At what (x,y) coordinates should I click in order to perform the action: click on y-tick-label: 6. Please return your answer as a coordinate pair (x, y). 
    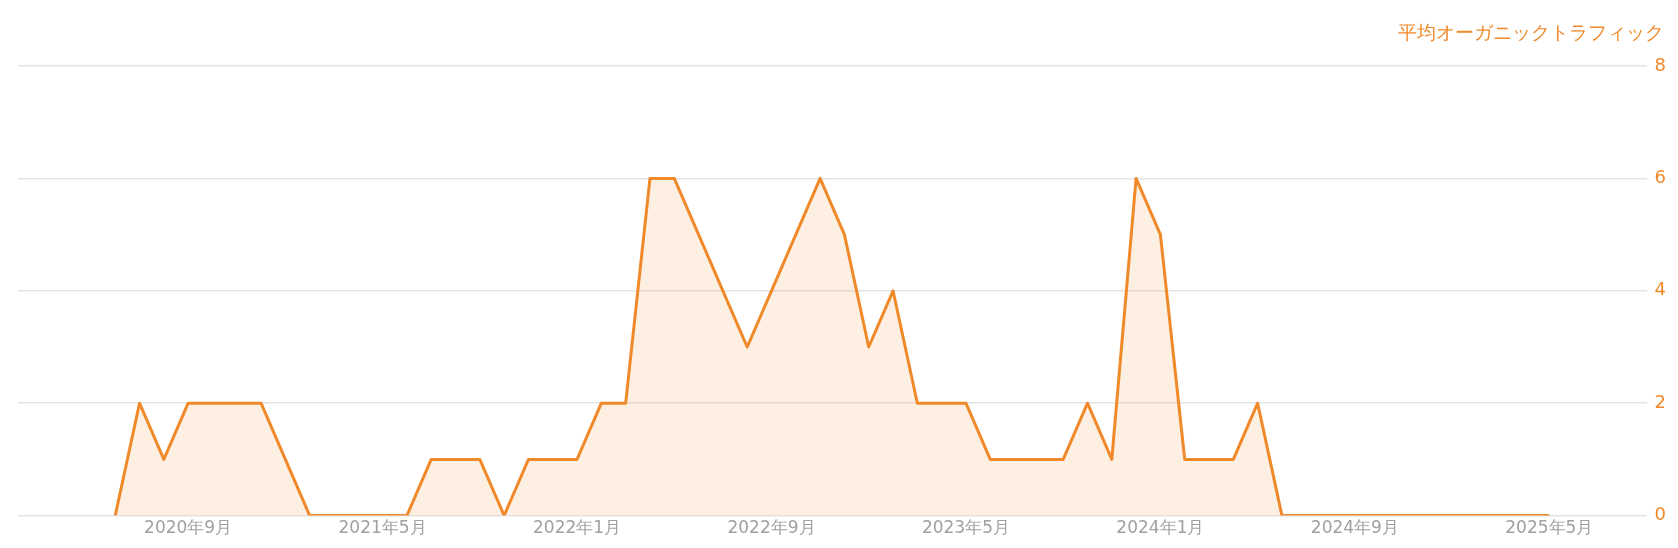
    Looking at the image, I should click on (1660, 177).